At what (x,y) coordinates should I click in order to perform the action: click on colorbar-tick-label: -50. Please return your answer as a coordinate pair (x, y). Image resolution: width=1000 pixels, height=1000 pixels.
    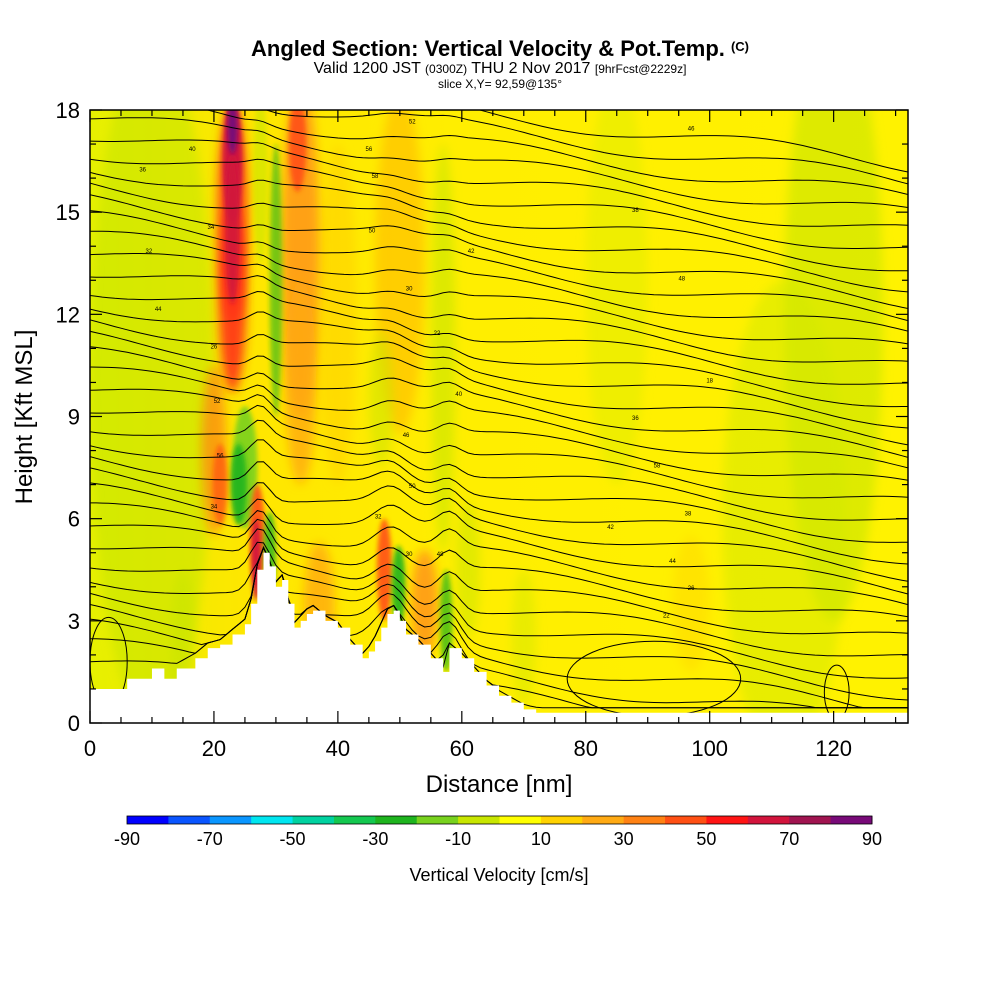
    Looking at the image, I should click on (293, 839).